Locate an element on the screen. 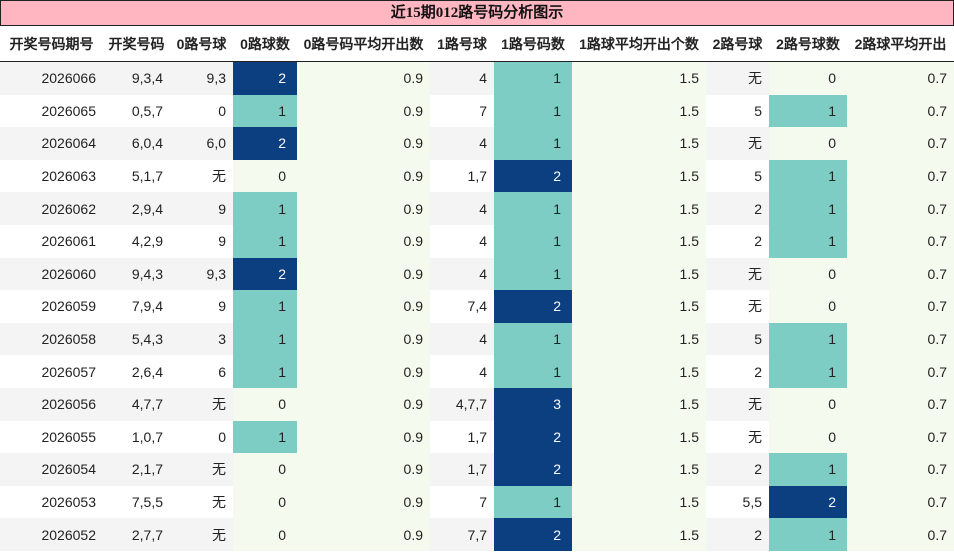 The height and width of the screenshot is (553, 954). route1-balls-header: 1路号球 is located at coordinates (462, 44).